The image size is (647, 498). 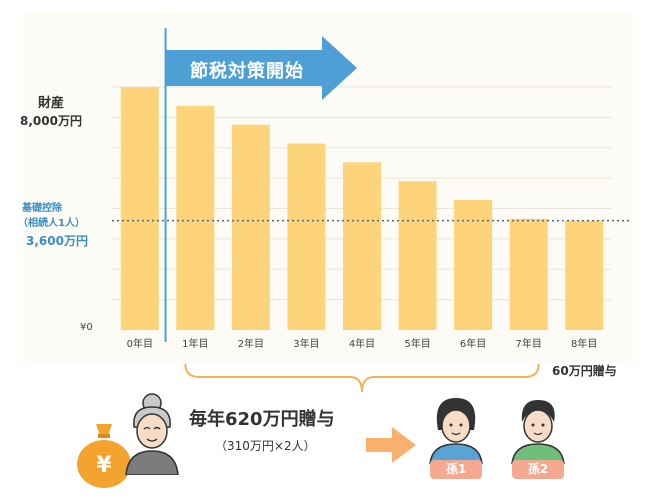 What do you see at coordinates (42, 208) in the screenshot?
I see `basic-deduction-title: 基礎控除` at bounding box center [42, 208].